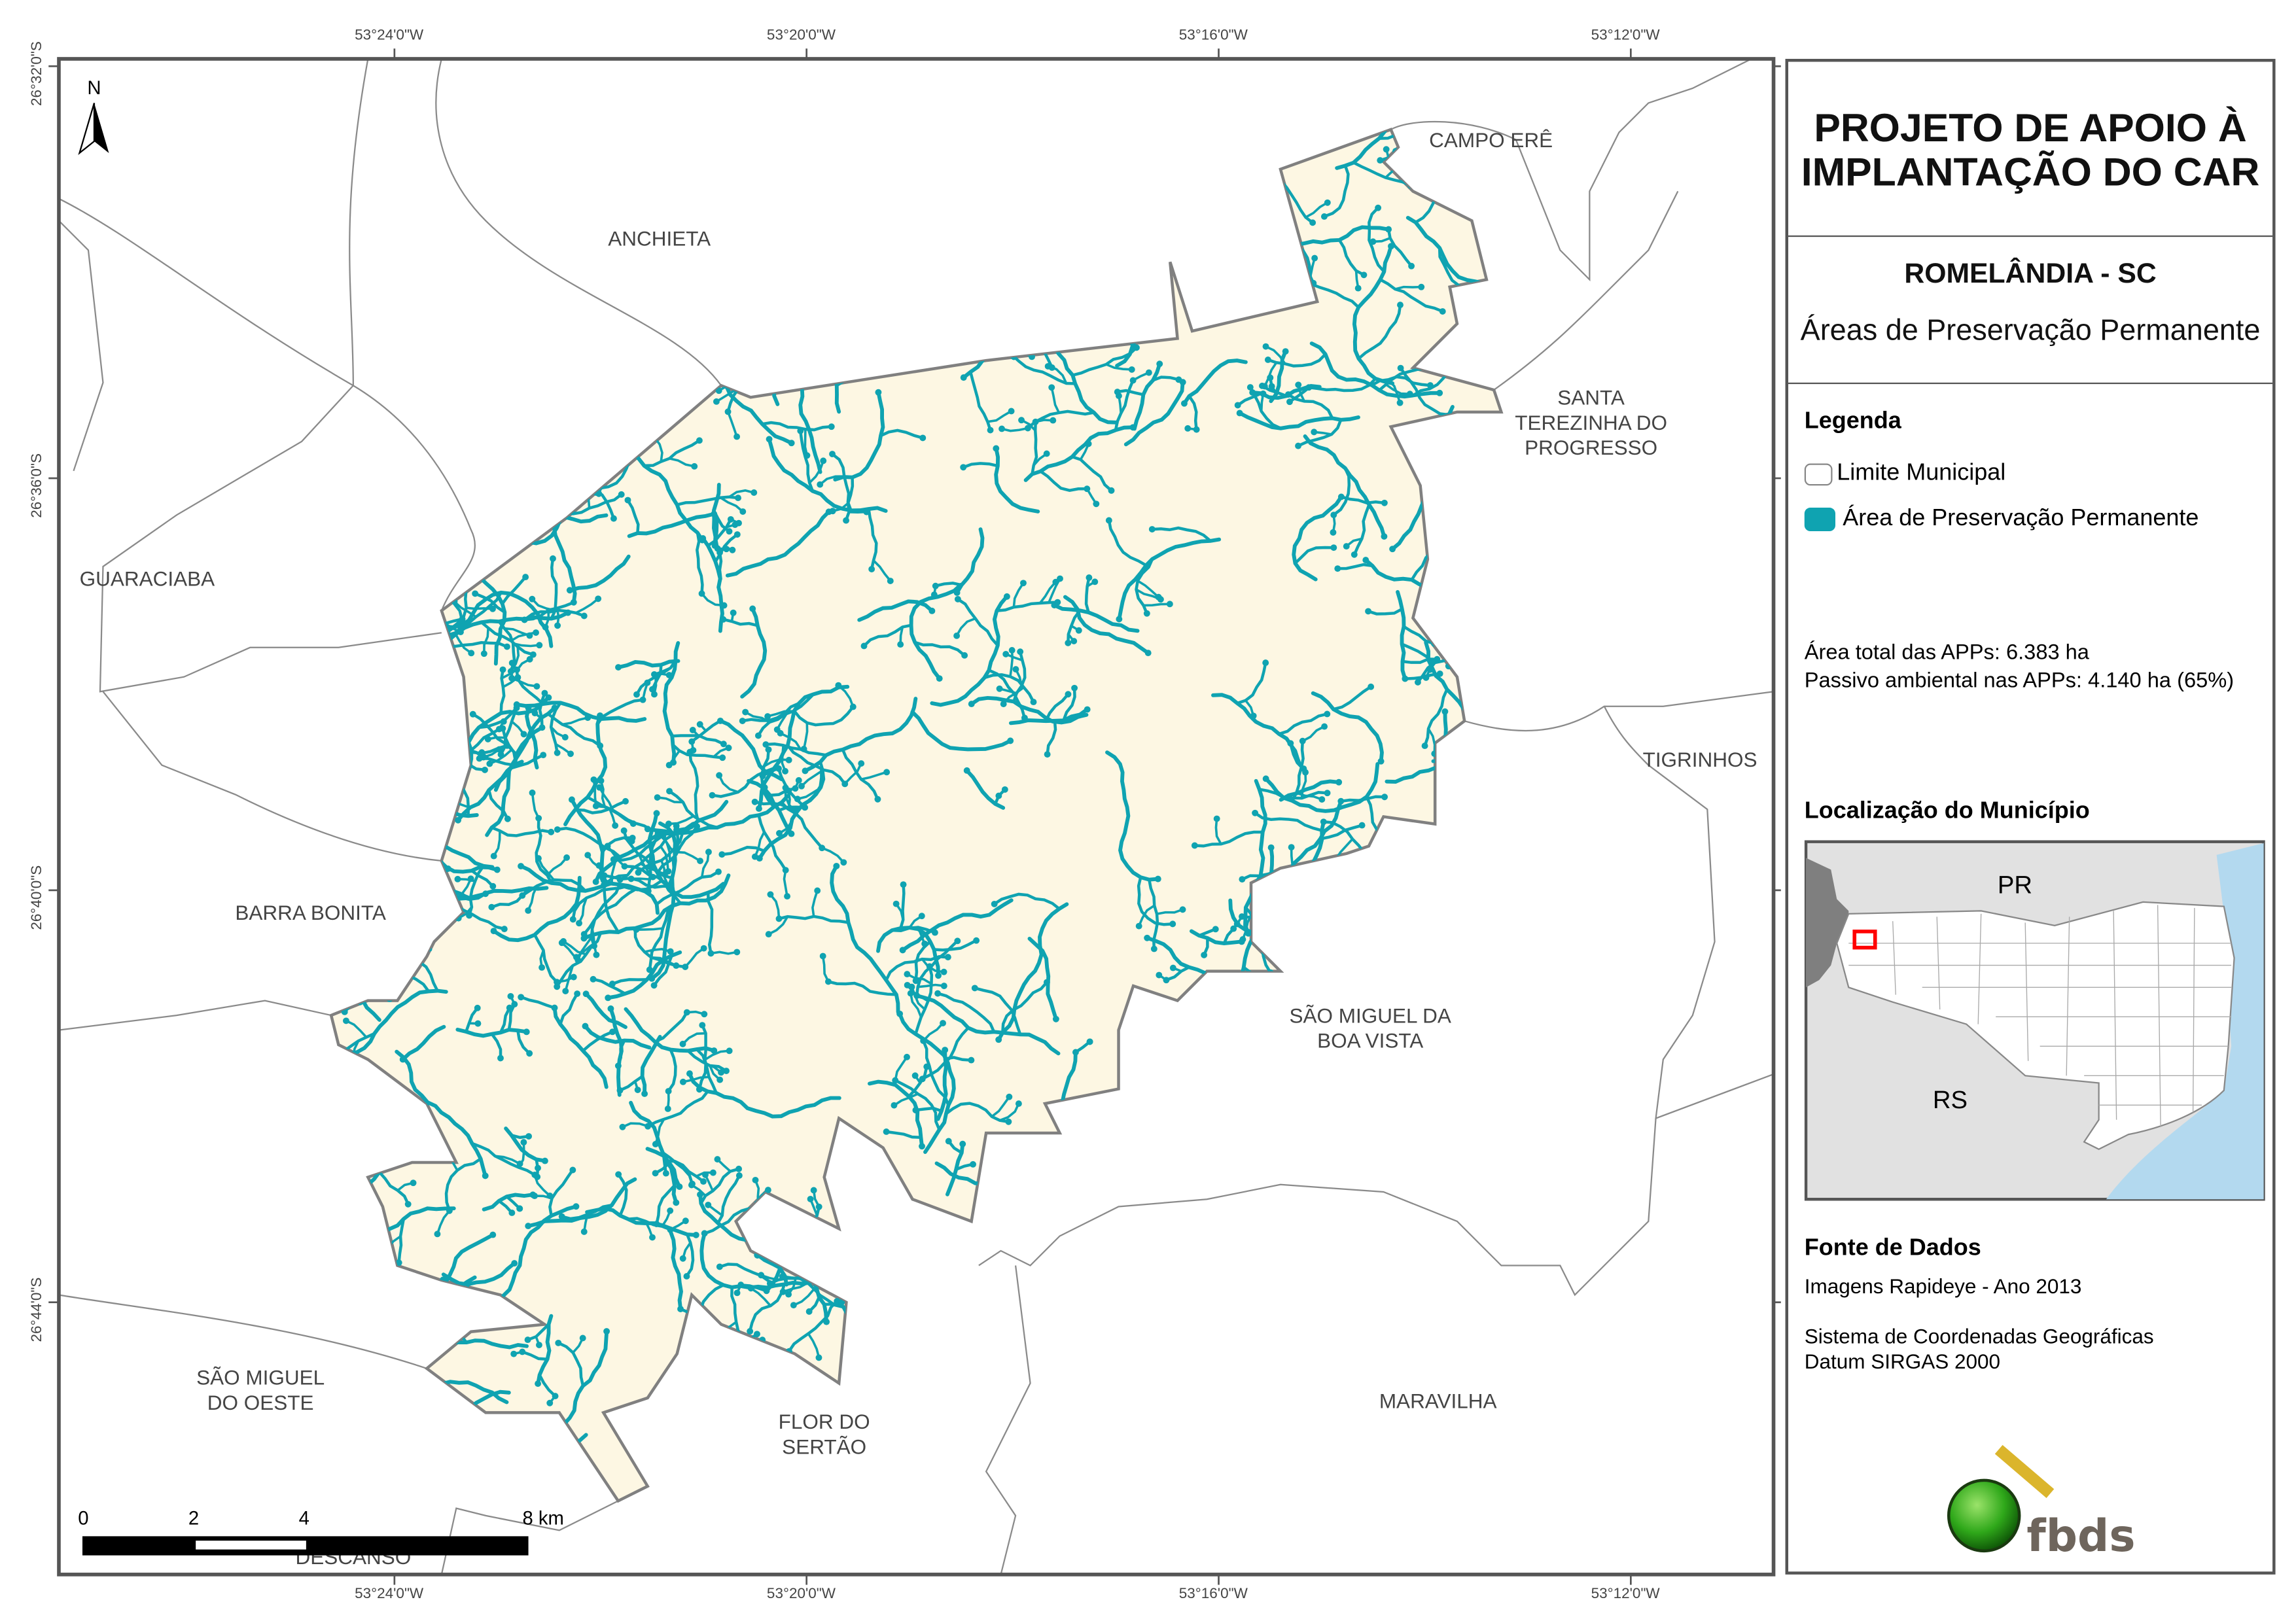  What do you see at coordinates (1626, 1595) in the screenshot?
I see `bottom-coord-4: 53°12'0"W` at bounding box center [1626, 1595].